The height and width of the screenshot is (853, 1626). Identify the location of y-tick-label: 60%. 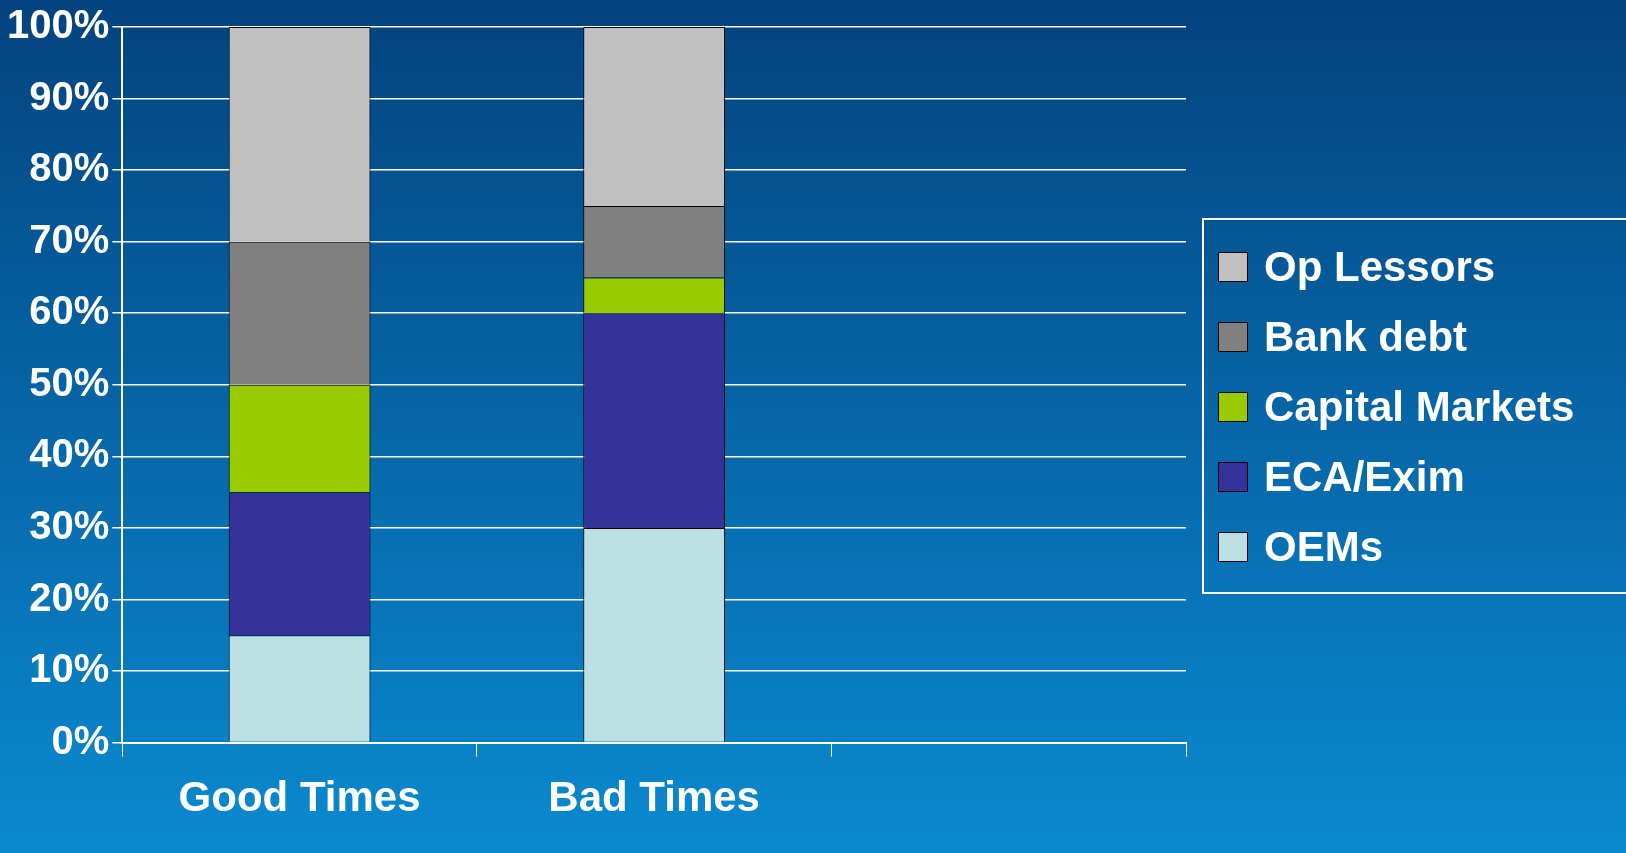
(69, 310).